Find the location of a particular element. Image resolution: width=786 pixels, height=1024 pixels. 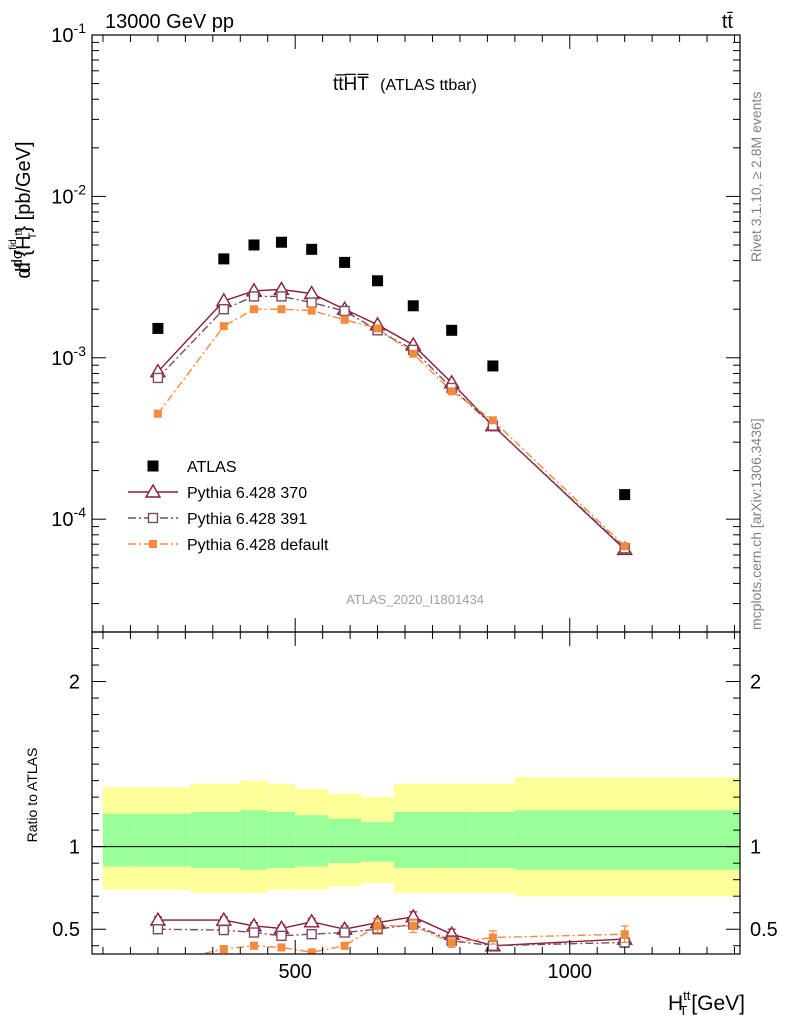

analysis-id: ATLAS_2020_I1801434 is located at coordinates (415, 599).